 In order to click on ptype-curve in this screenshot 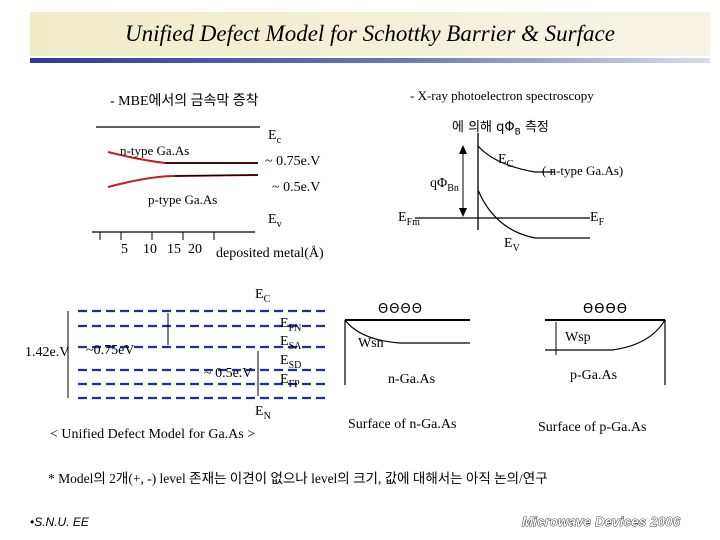, I will do `click(183, 181)`.